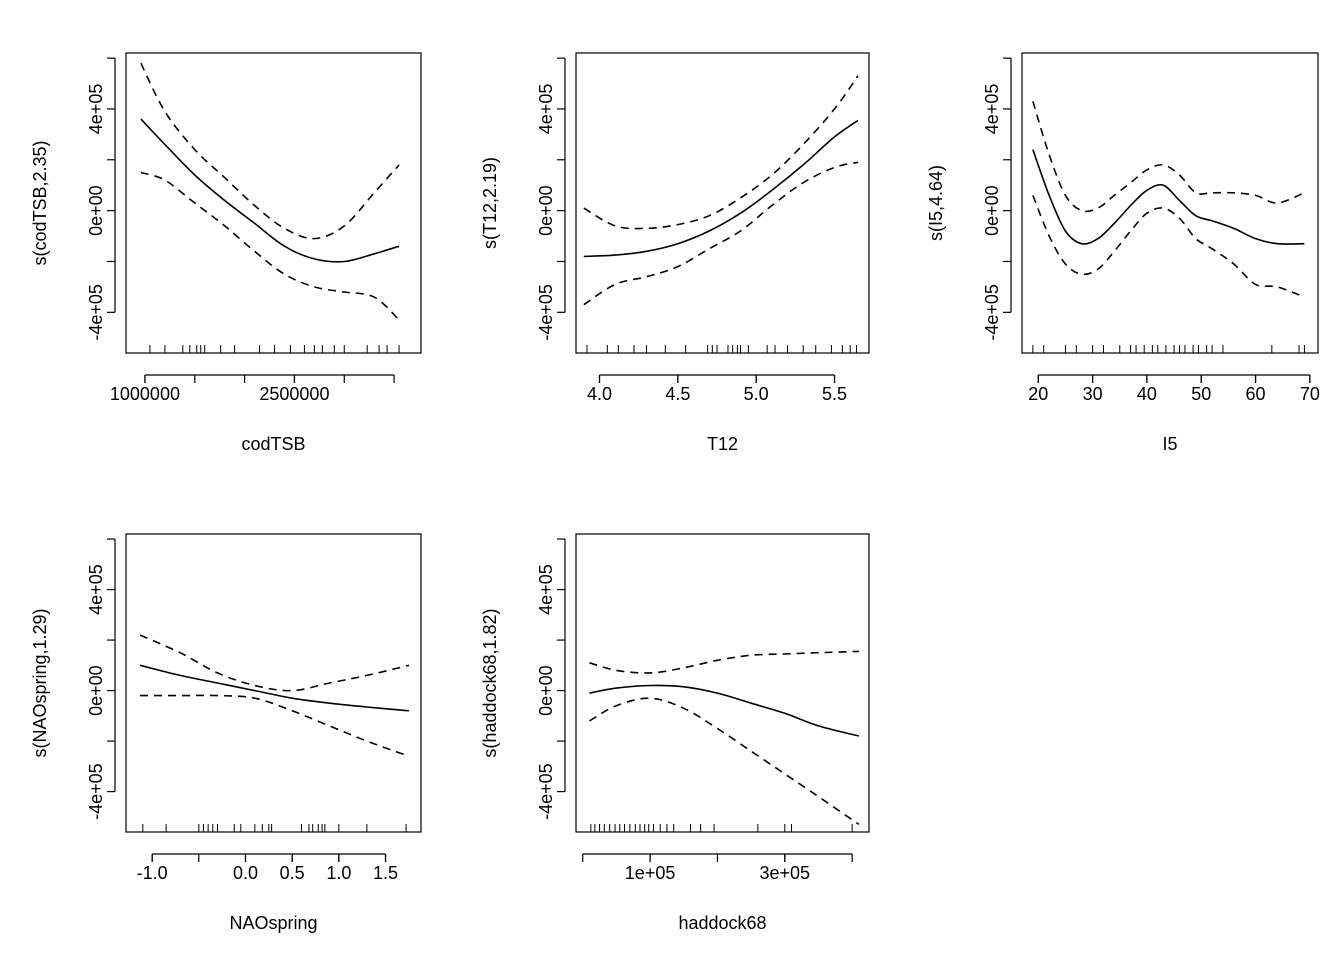 Image resolution: width=1344 pixels, height=960 pixels. I want to click on x-tick-label: 60, so click(1256, 394).